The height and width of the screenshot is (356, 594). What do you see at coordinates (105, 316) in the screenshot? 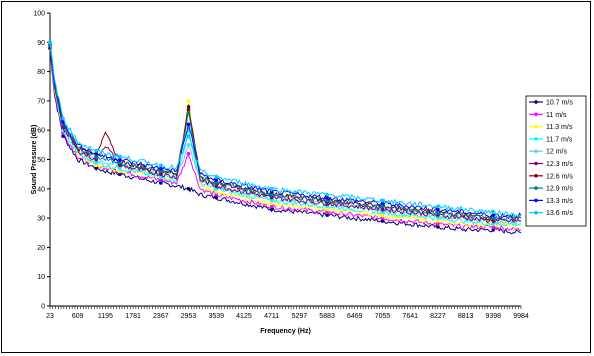
I see `x-tick-label: 1195` at bounding box center [105, 316].